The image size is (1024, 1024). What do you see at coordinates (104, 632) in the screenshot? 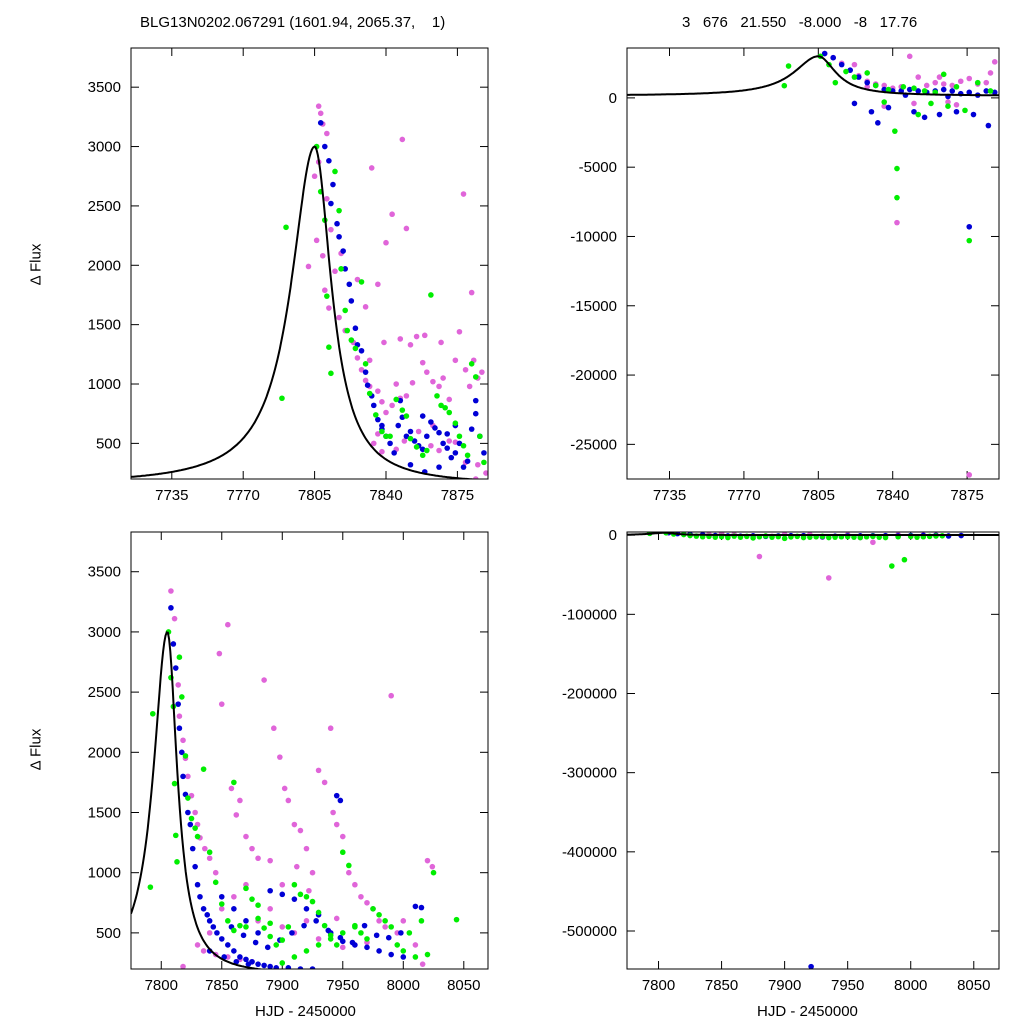
I see `y-tick-label: 3000` at bounding box center [104, 632].